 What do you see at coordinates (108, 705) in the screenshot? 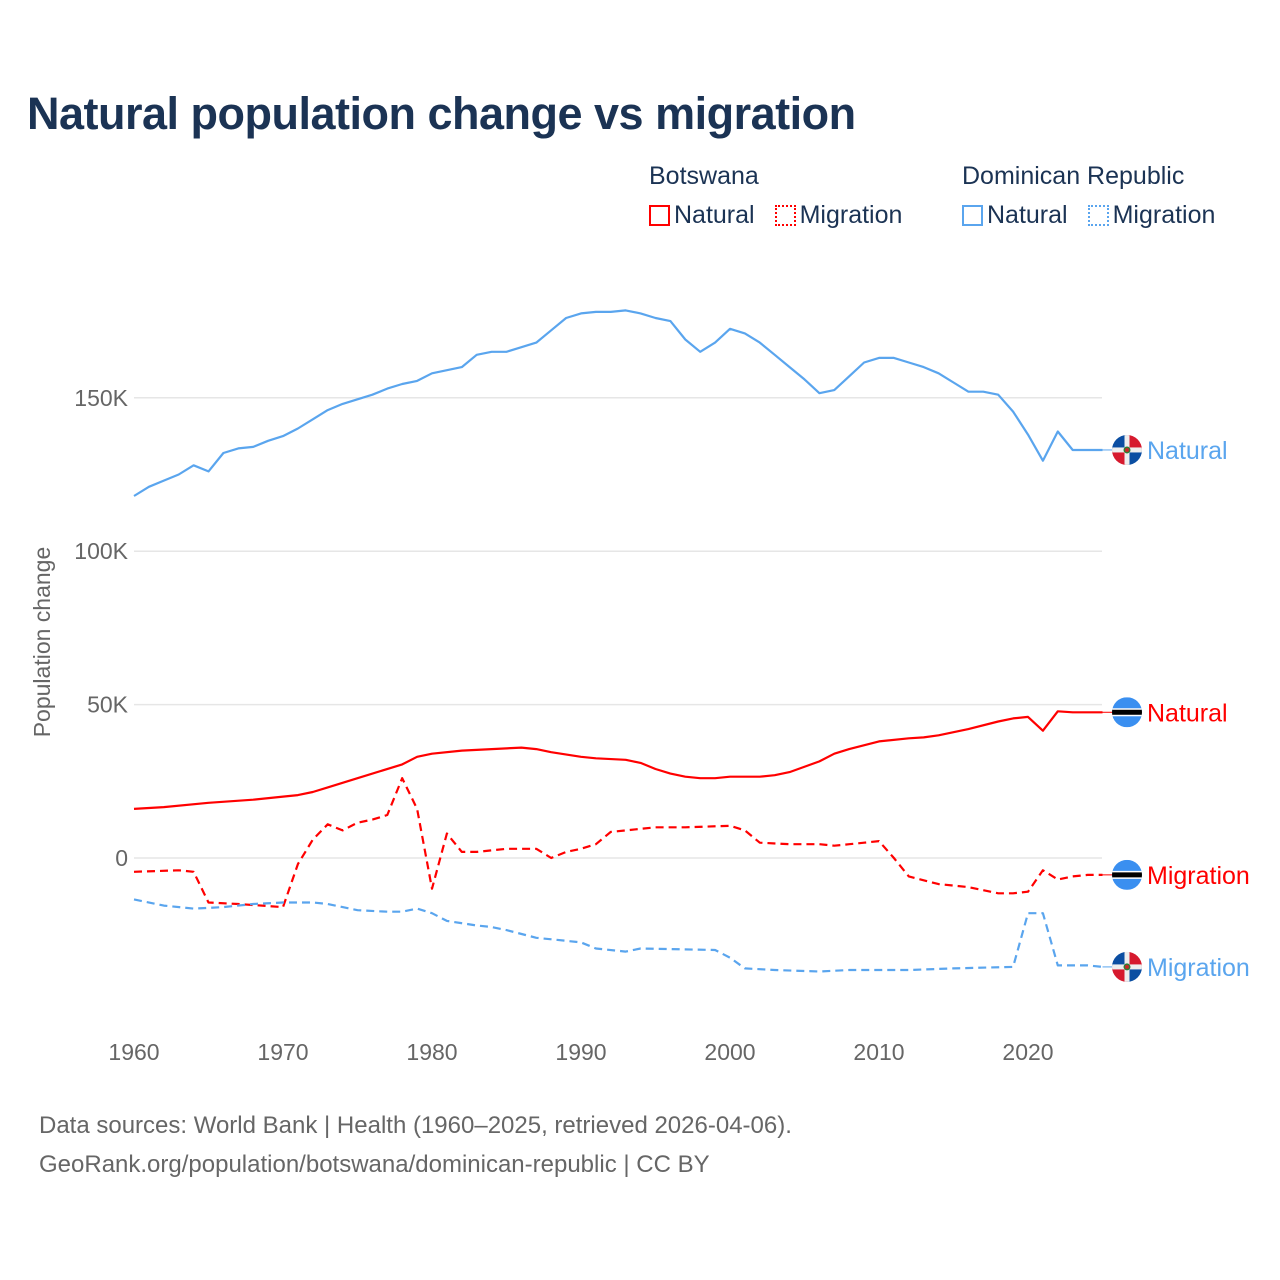
I see `y-tick-label: 50K` at bounding box center [108, 705].